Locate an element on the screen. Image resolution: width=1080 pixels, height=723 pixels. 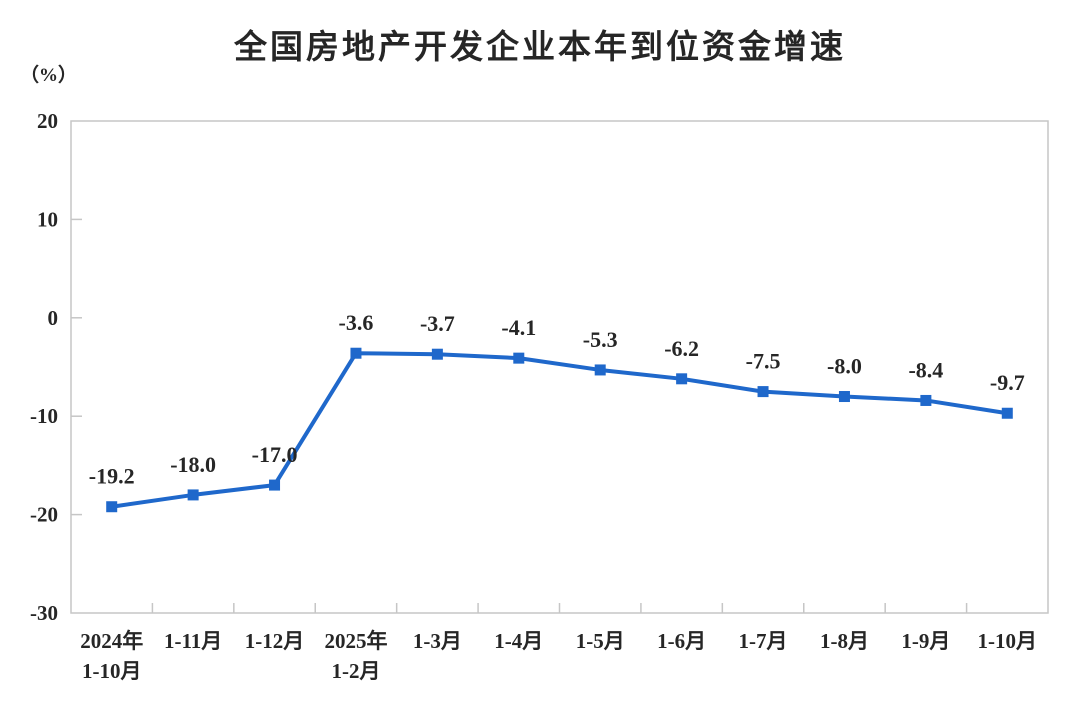
y-tick-label: 0 is located at coordinates (53, 318).